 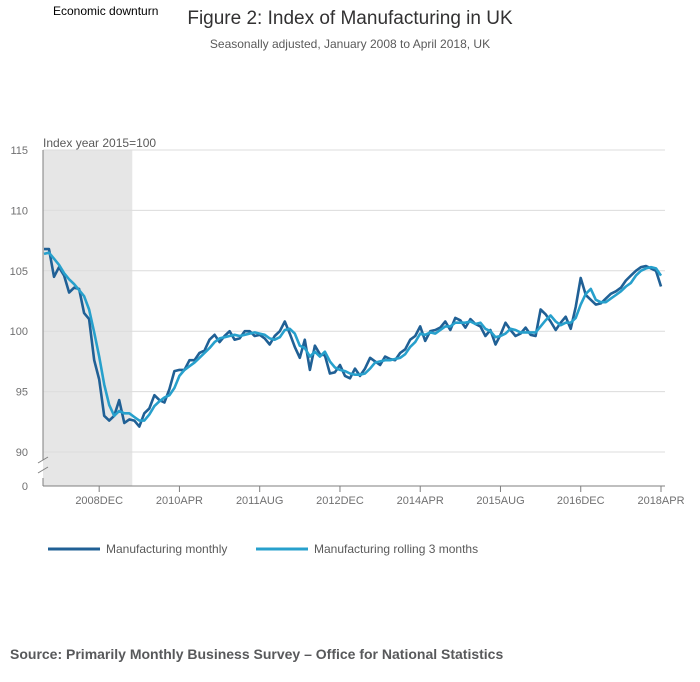 What do you see at coordinates (179, 501) in the screenshot?
I see `x-tick-label-2010APR: 2010APR` at bounding box center [179, 501].